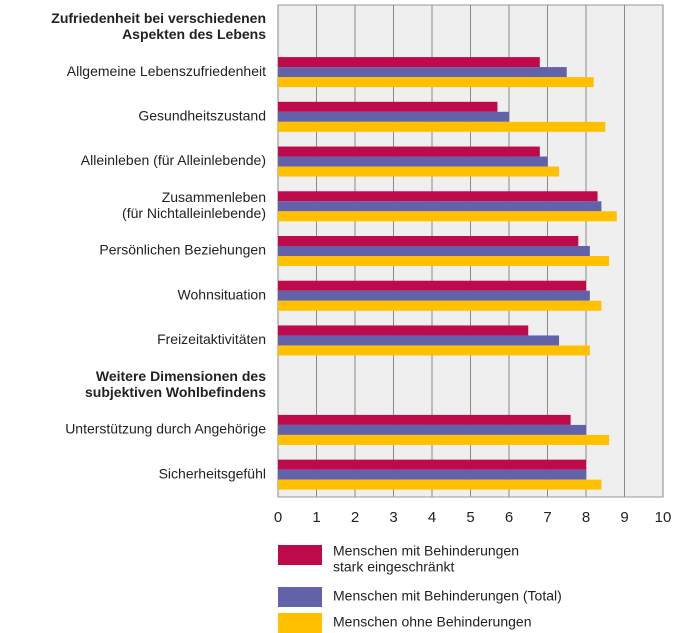 This screenshot has width=673, height=633. I want to click on section-heading: Aspekten des Lebens, so click(194, 34).